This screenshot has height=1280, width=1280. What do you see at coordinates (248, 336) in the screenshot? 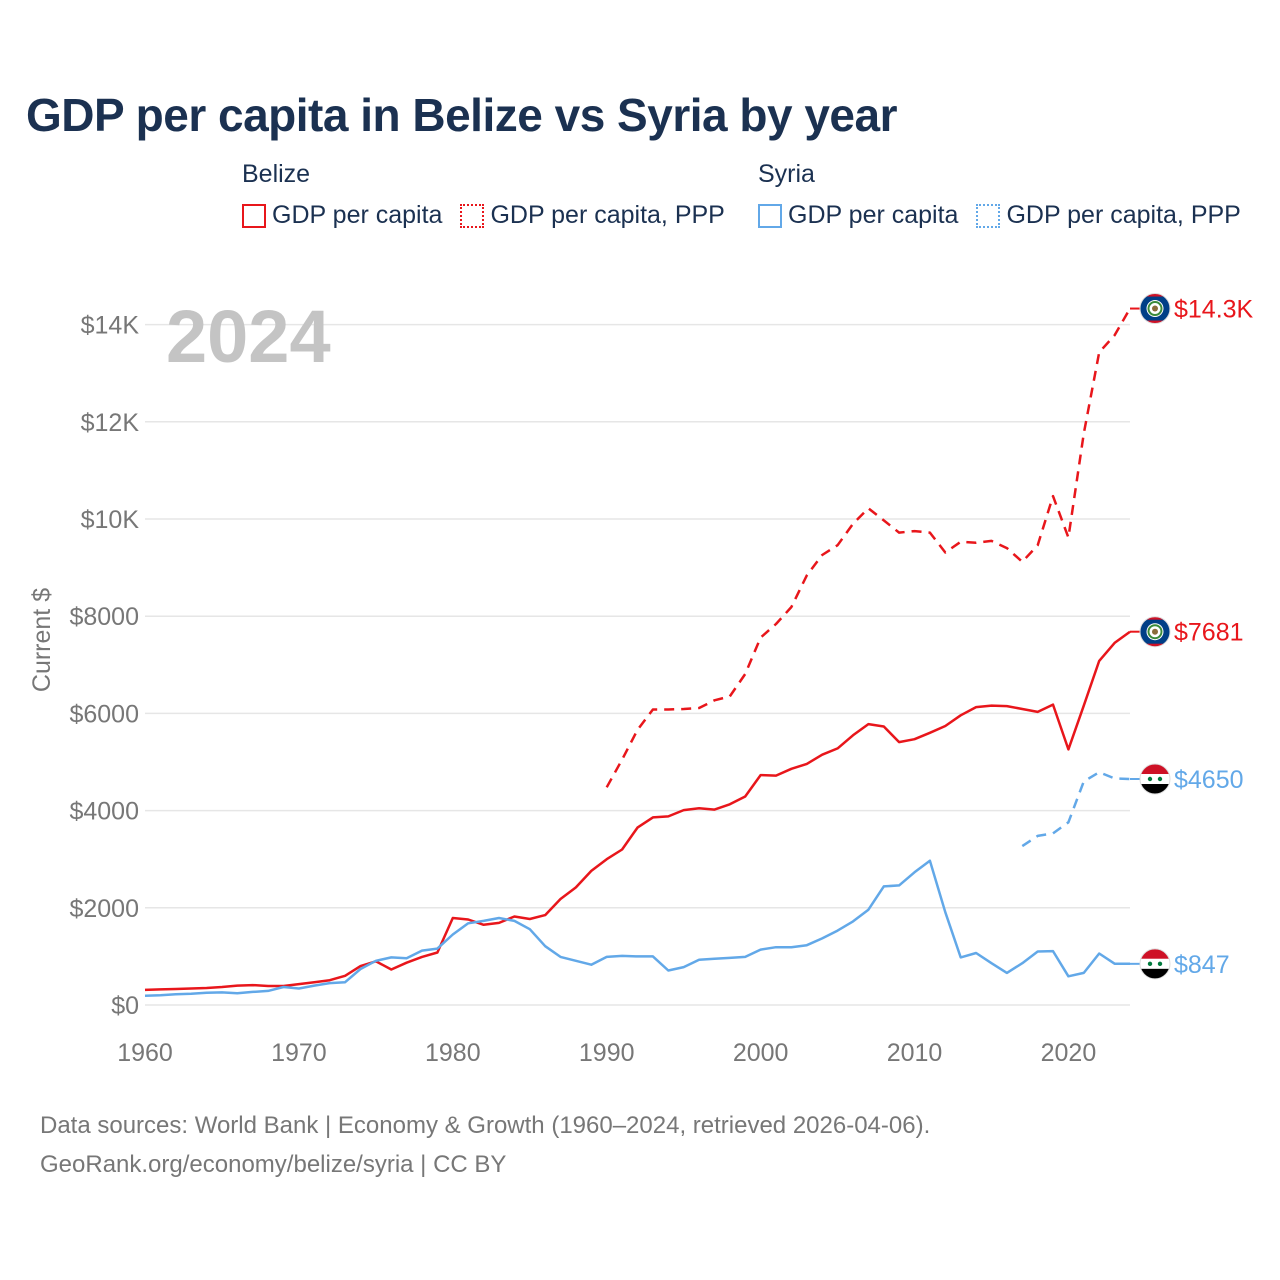
I see `year-watermark: 2024` at bounding box center [248, 336].